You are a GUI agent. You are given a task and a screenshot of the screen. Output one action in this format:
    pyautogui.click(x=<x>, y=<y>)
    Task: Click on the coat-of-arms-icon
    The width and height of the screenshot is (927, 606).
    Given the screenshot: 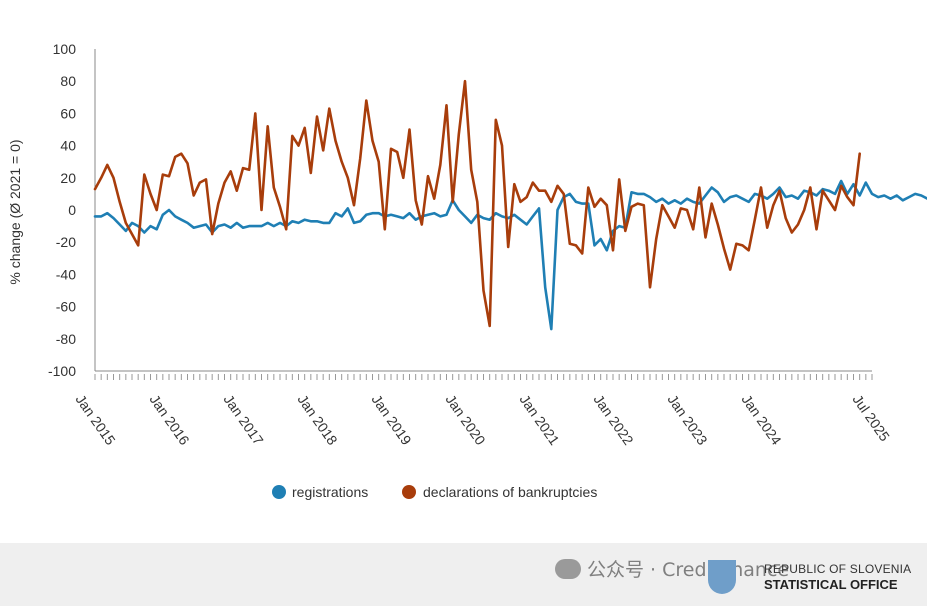 What is the action you would take?
    pyautogui.click(x=722, y=577)
    